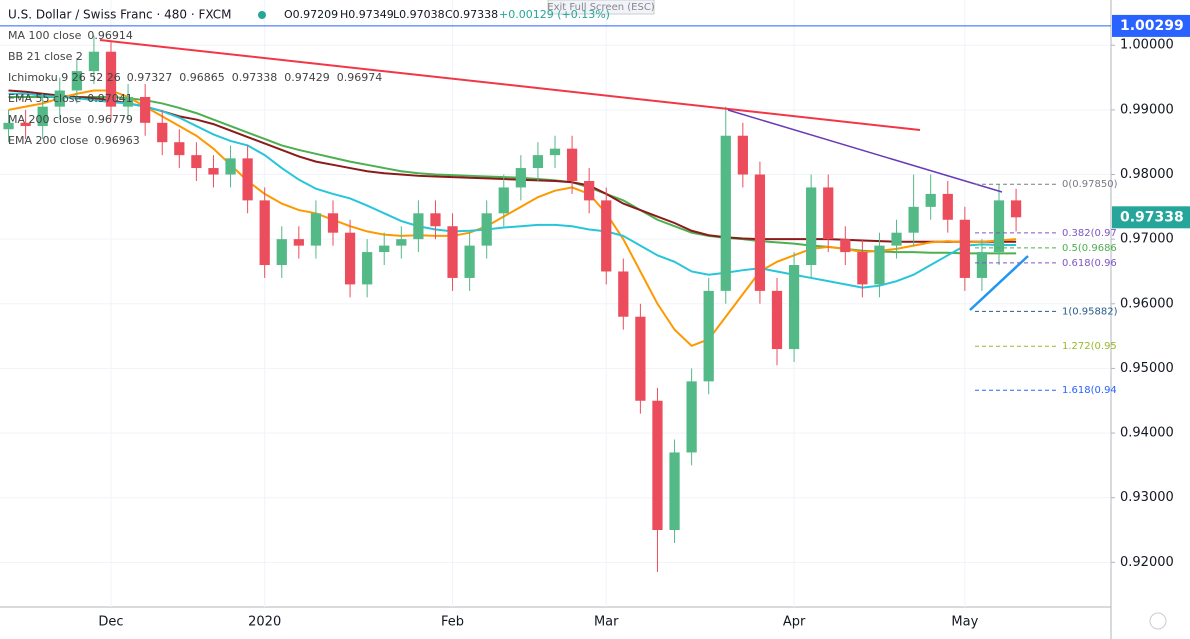 The image size is (1190, 639). What do you see at coordinates (1089, 248) in the screenshot?
I see `fib-label: 0.5(0.9686` at bounding box center [1089, 248].